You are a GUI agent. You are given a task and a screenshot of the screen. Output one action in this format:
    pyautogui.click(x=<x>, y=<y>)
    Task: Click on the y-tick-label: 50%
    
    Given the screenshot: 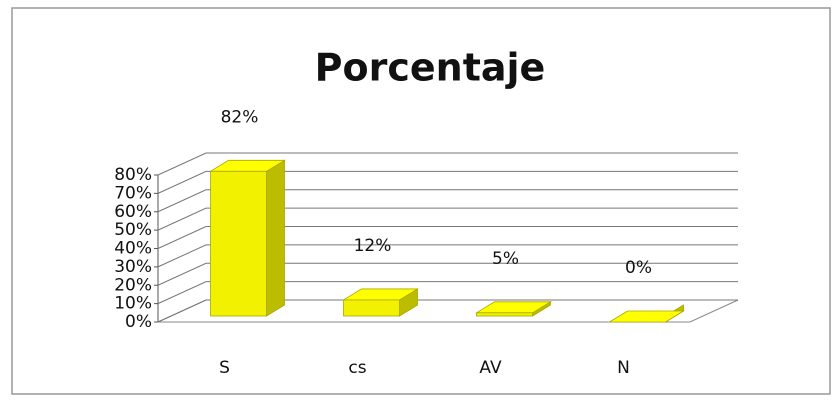 What is the action you would take?
    pyautogui.click(x=133, y=230)
    